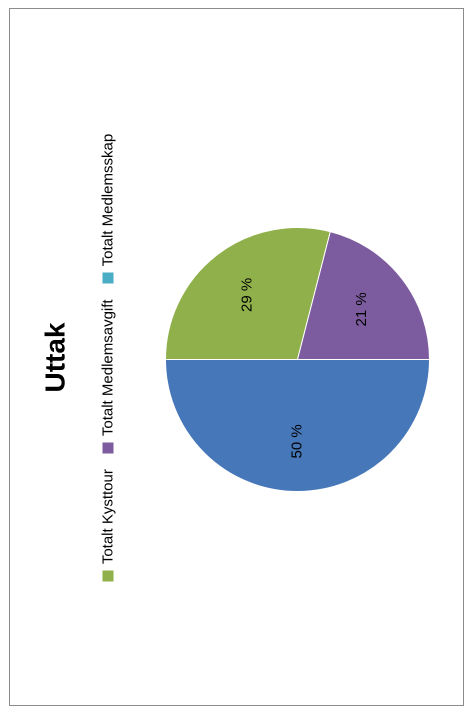 The height and width of the screenshot is (717, 475). What do you see at coordinates (296, 441) in the screenshot?
I see `pie-data-label-2: 50 %` at bounding box center [296, 441].